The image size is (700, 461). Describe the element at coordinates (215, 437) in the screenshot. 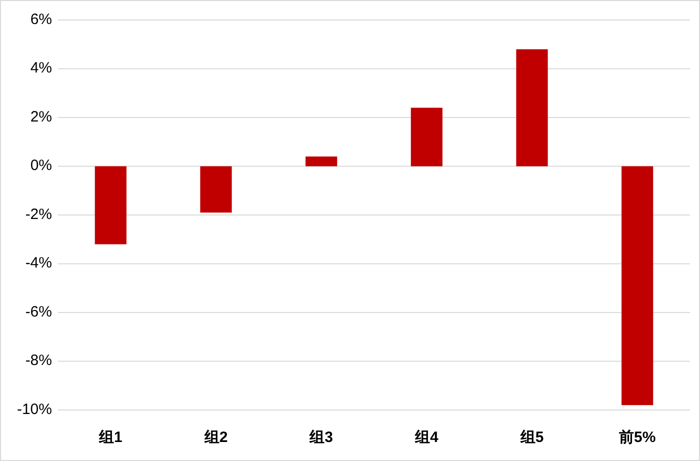

I see `x-tick-label: 组2` at that location.